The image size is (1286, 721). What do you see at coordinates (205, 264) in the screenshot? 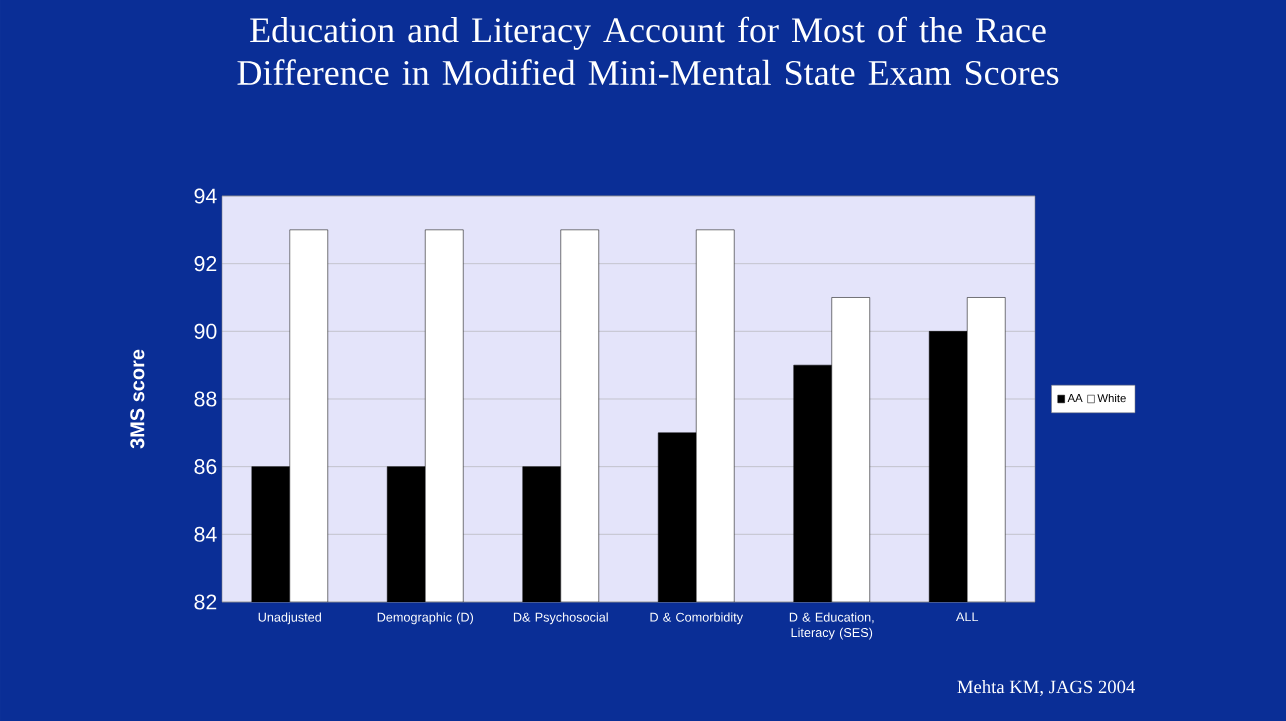
I see `y-tick-label: 92` at bounding box center [205, 264].